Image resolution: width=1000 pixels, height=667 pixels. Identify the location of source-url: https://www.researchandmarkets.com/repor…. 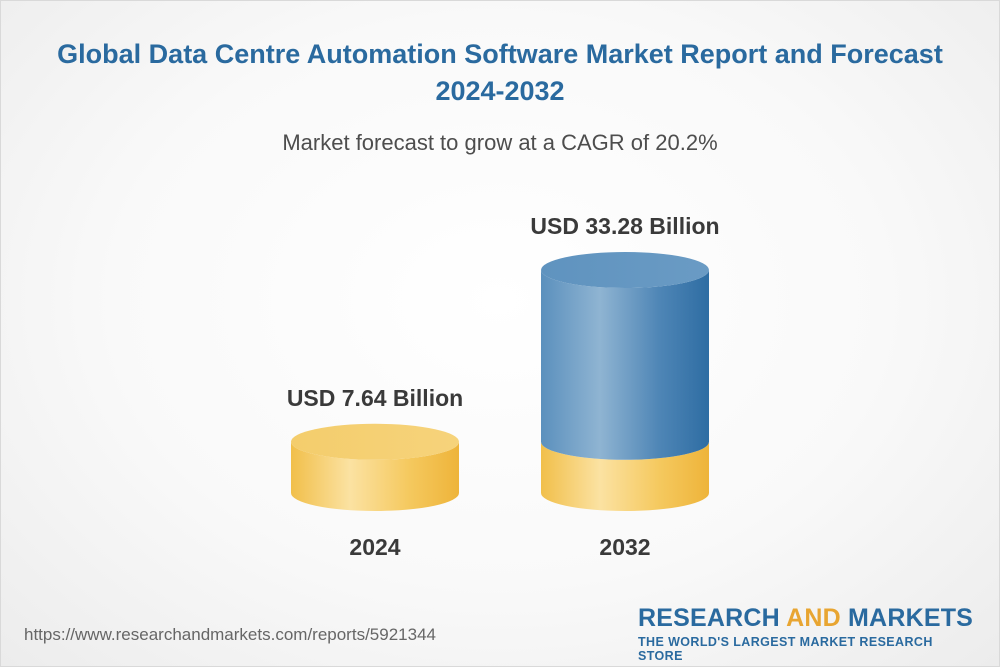
(230, 634).